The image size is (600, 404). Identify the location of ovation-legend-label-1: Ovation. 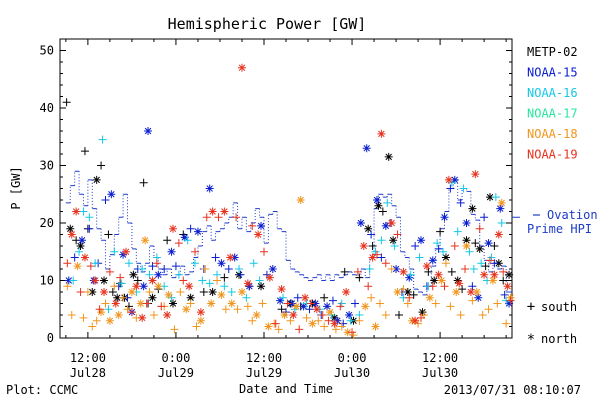
(572, 215).